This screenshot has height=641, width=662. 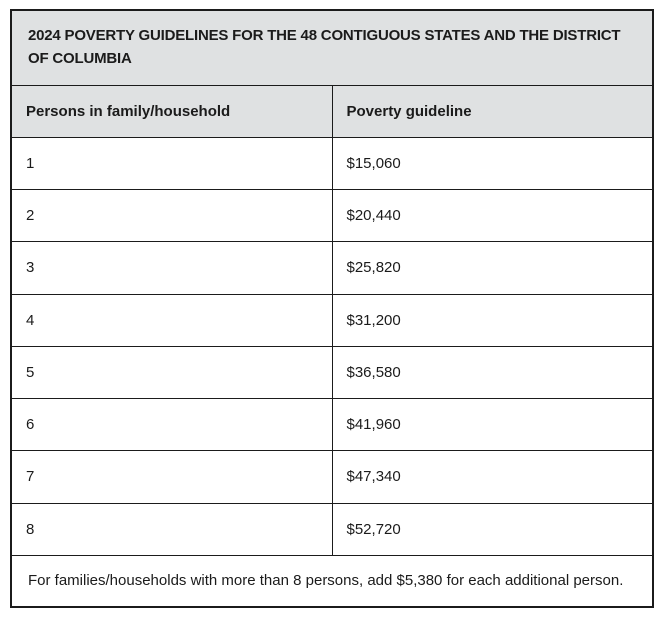 What do you see at coordinates (492, 111) in the screenshot?
I see `column-header-guideline: Poverty guideline` at bounding box center [492, 111].